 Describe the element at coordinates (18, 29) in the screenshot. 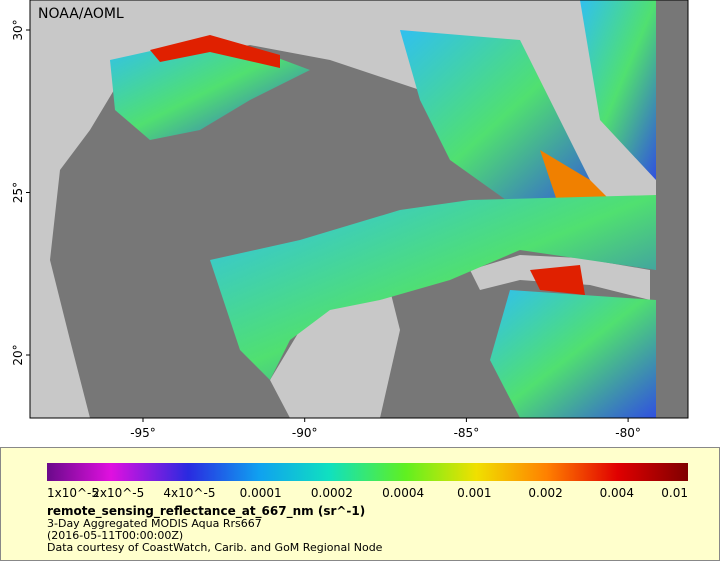

I see `lat-label: 30°` at that location.